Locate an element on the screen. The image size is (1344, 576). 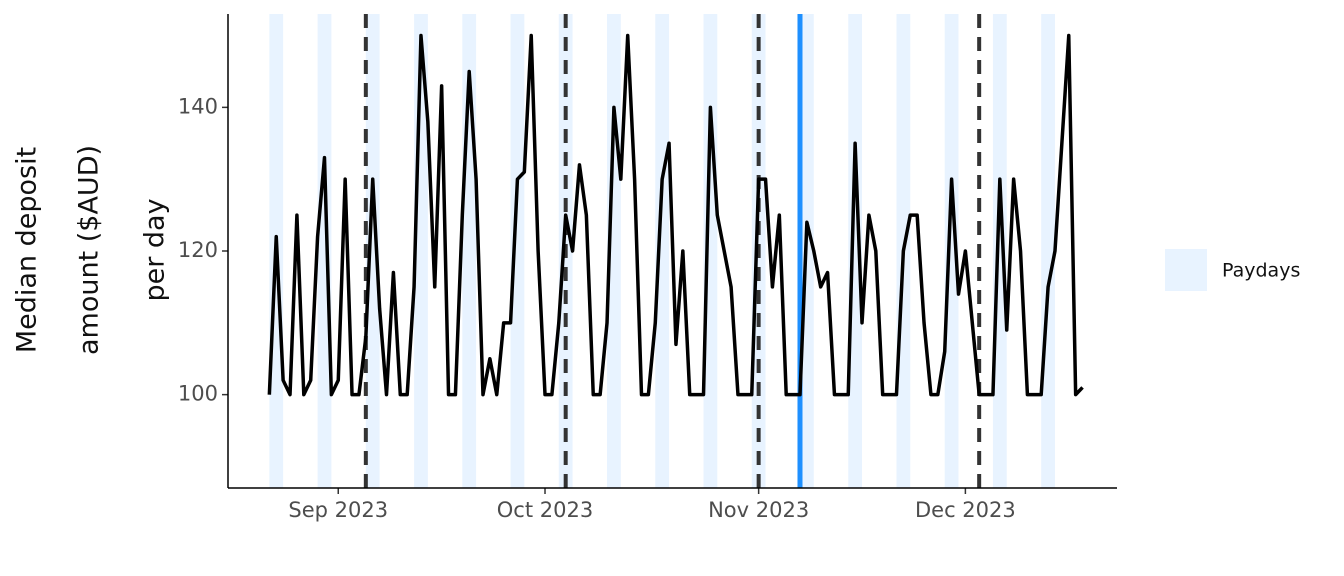
y-label-line: Median deposit is located at coordinates (27, 250).